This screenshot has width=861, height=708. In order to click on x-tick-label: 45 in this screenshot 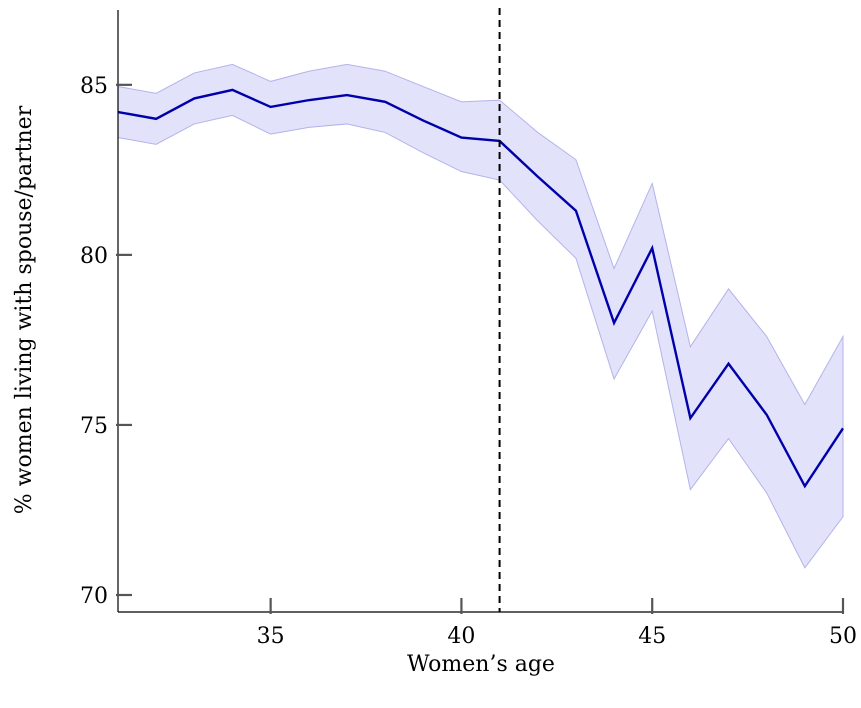, I will do `click(652, 636)`.